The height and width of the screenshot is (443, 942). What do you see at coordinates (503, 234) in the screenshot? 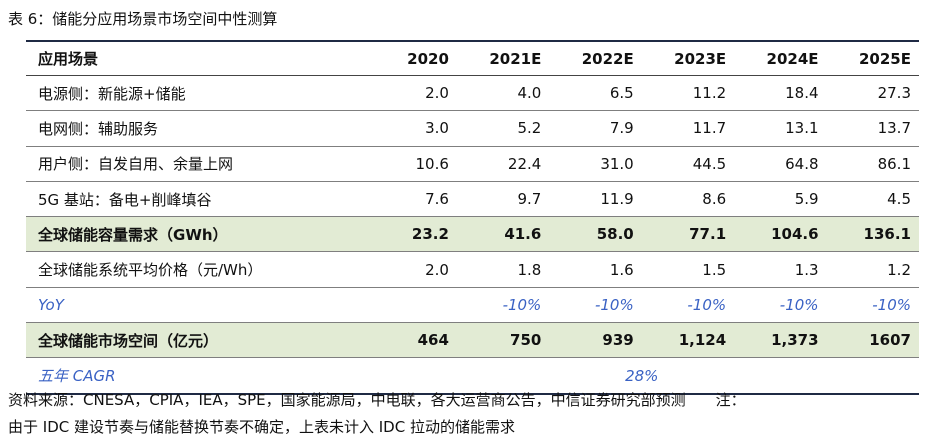
I see `cell-value: 41.6` at bounding box center [503, 234].